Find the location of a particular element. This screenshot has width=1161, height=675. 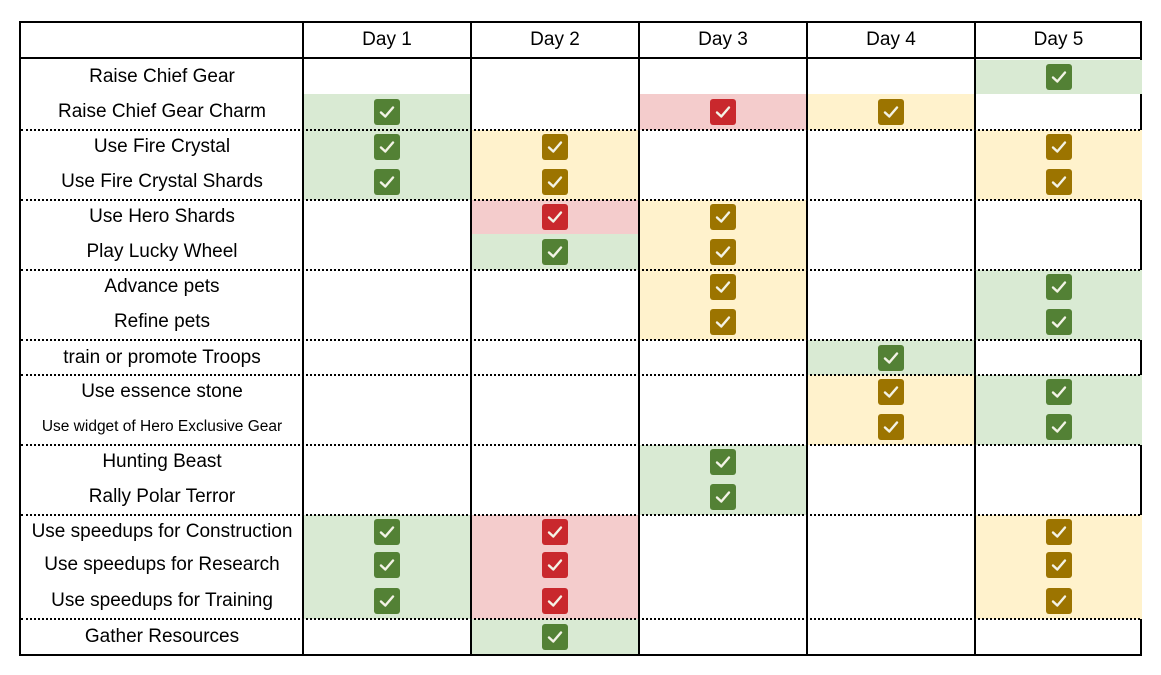

header-day-5: Day 5 is located at coordinates (1058, 41).